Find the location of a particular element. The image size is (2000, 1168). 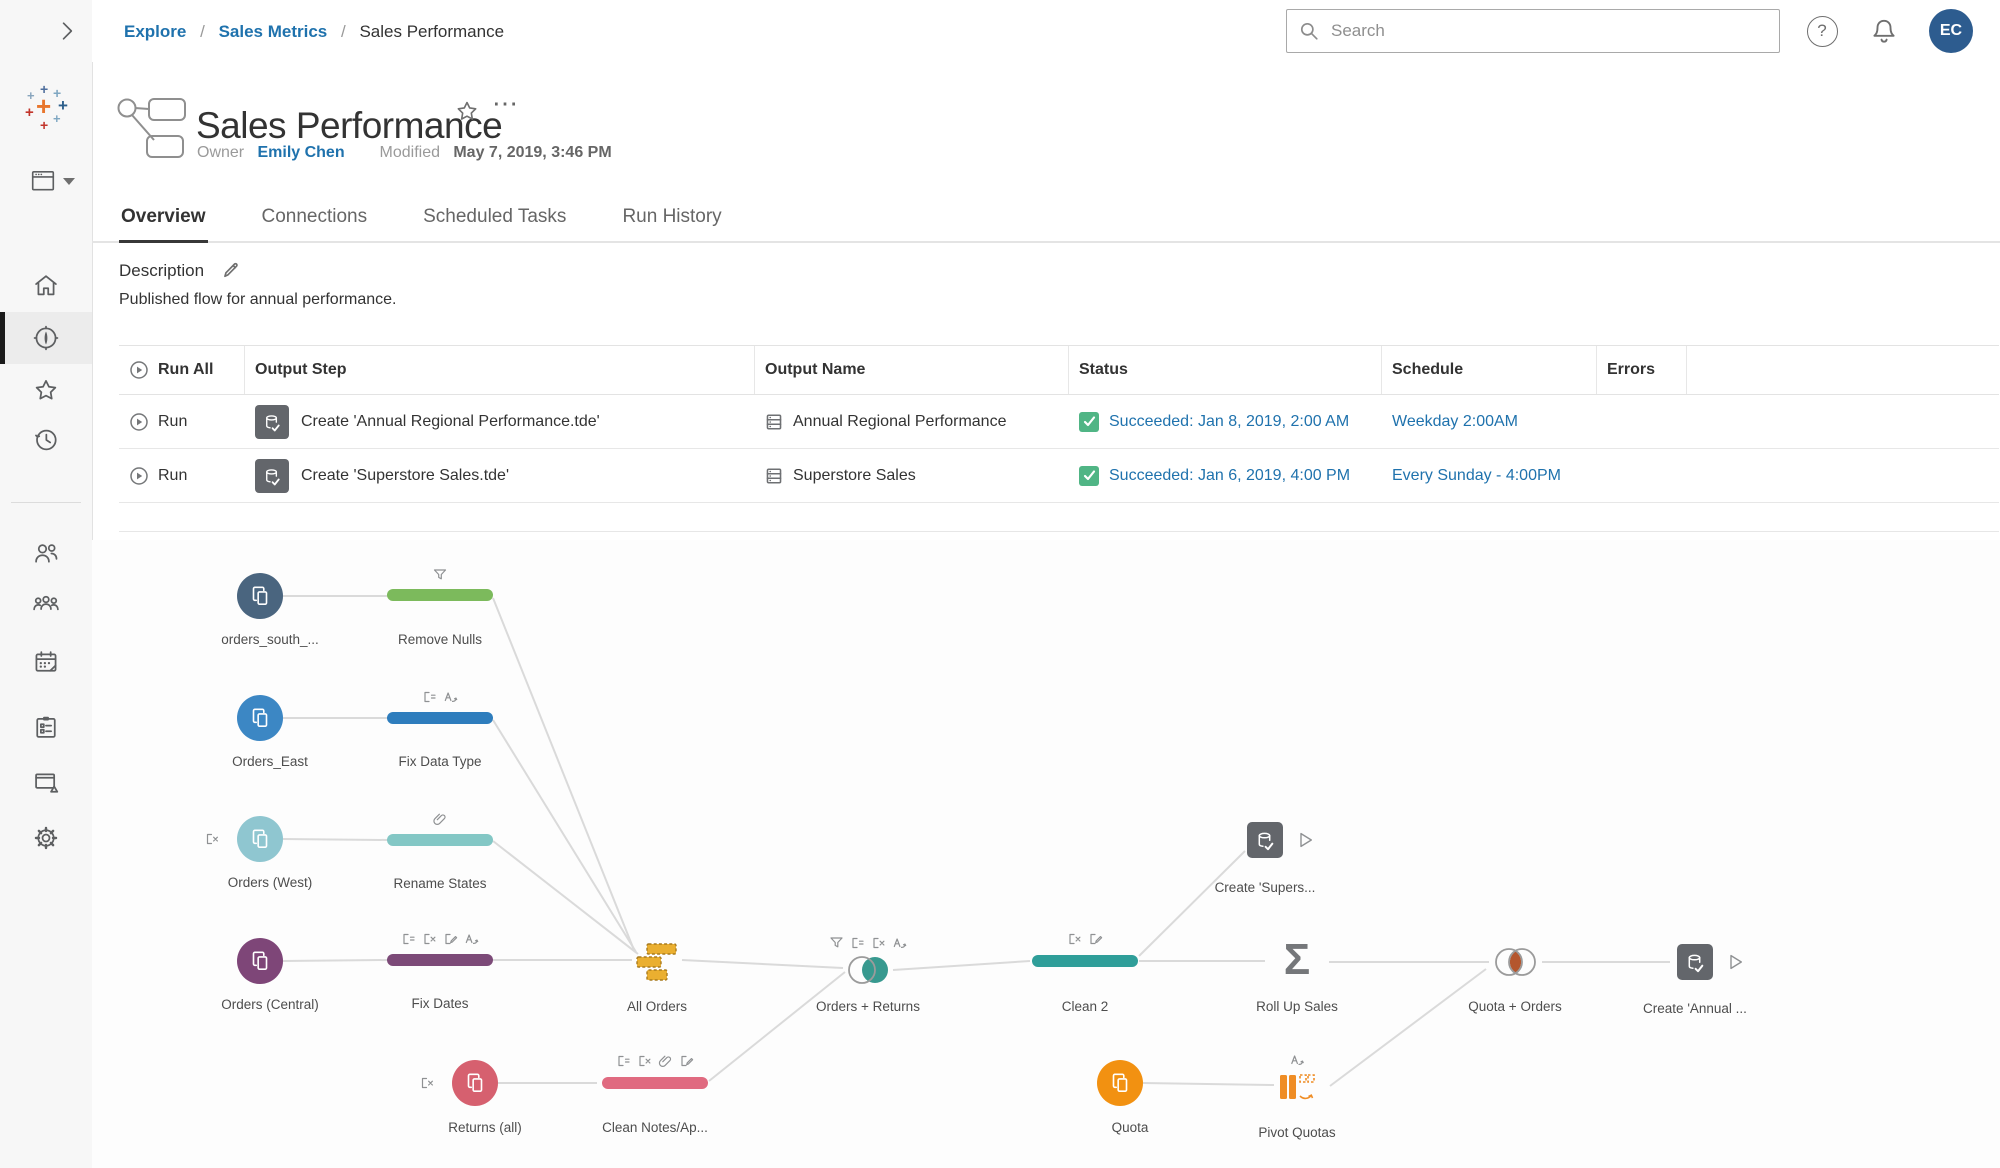

favorite-star-button is located at coordinates (467, 113).